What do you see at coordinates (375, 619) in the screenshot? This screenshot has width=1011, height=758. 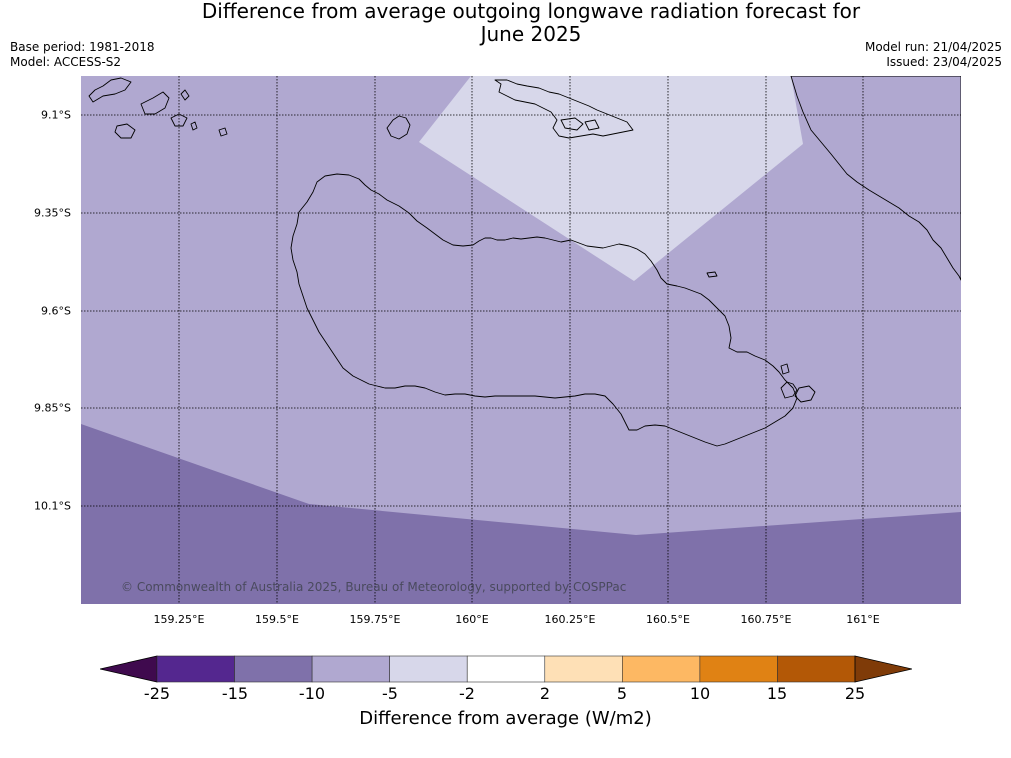 I see `lon-label: 159.75°E` at bounding box center [375, 619].